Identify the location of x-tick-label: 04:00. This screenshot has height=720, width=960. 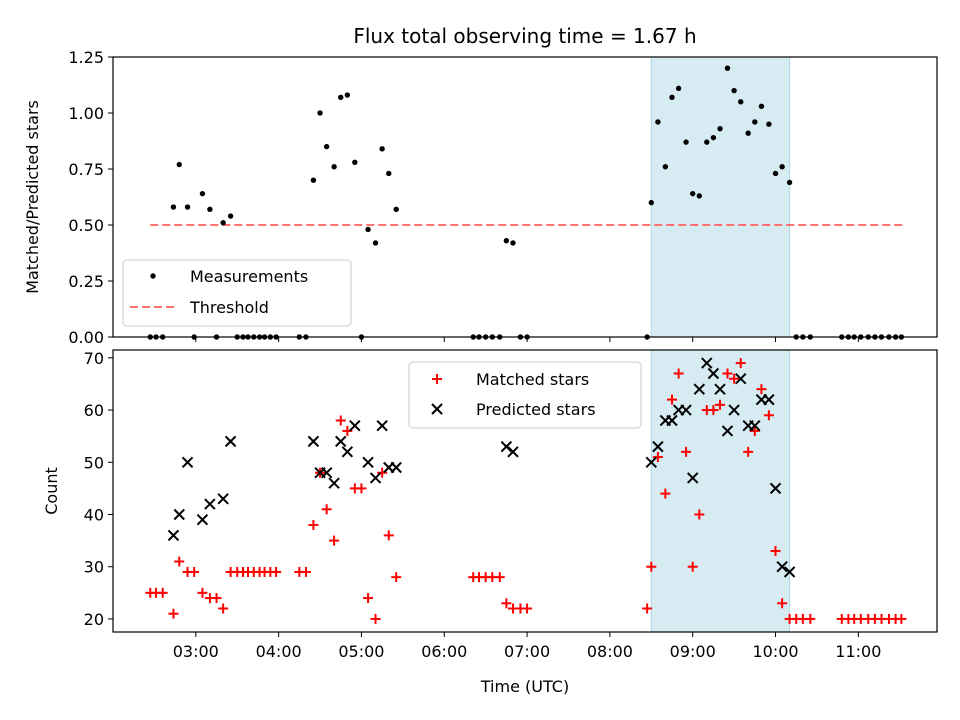
(279, 651).